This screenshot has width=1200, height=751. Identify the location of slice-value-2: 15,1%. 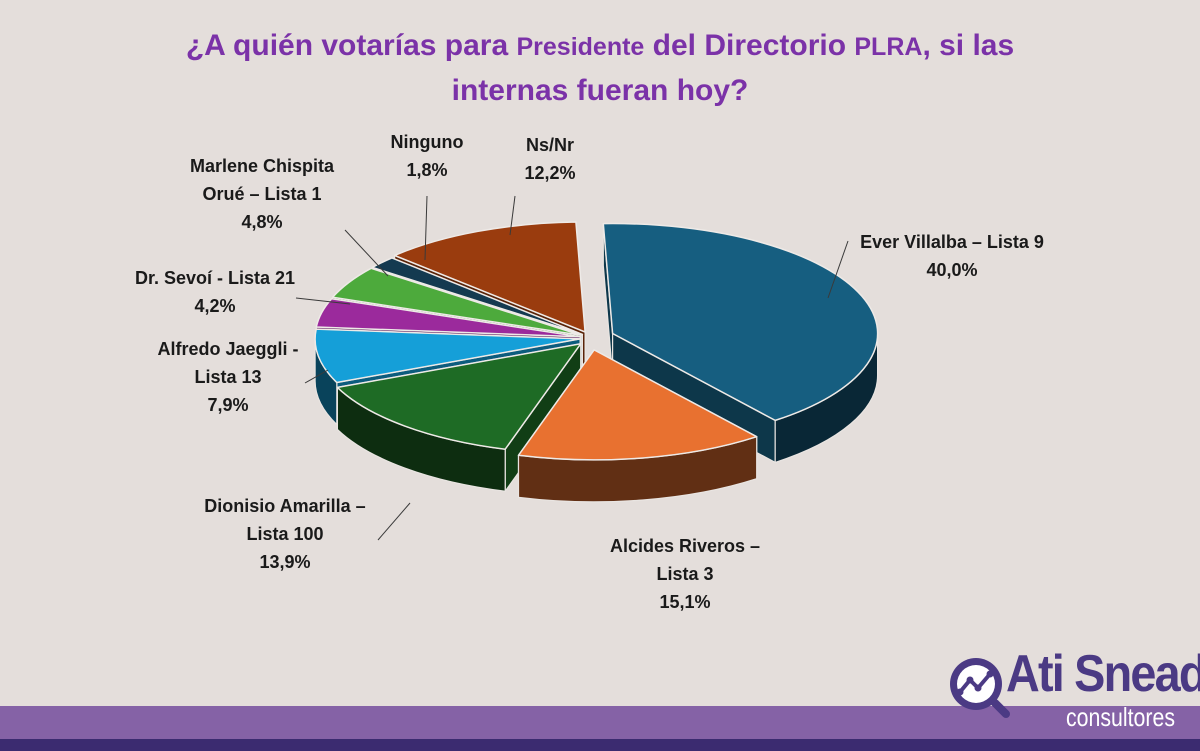
(684, 602).